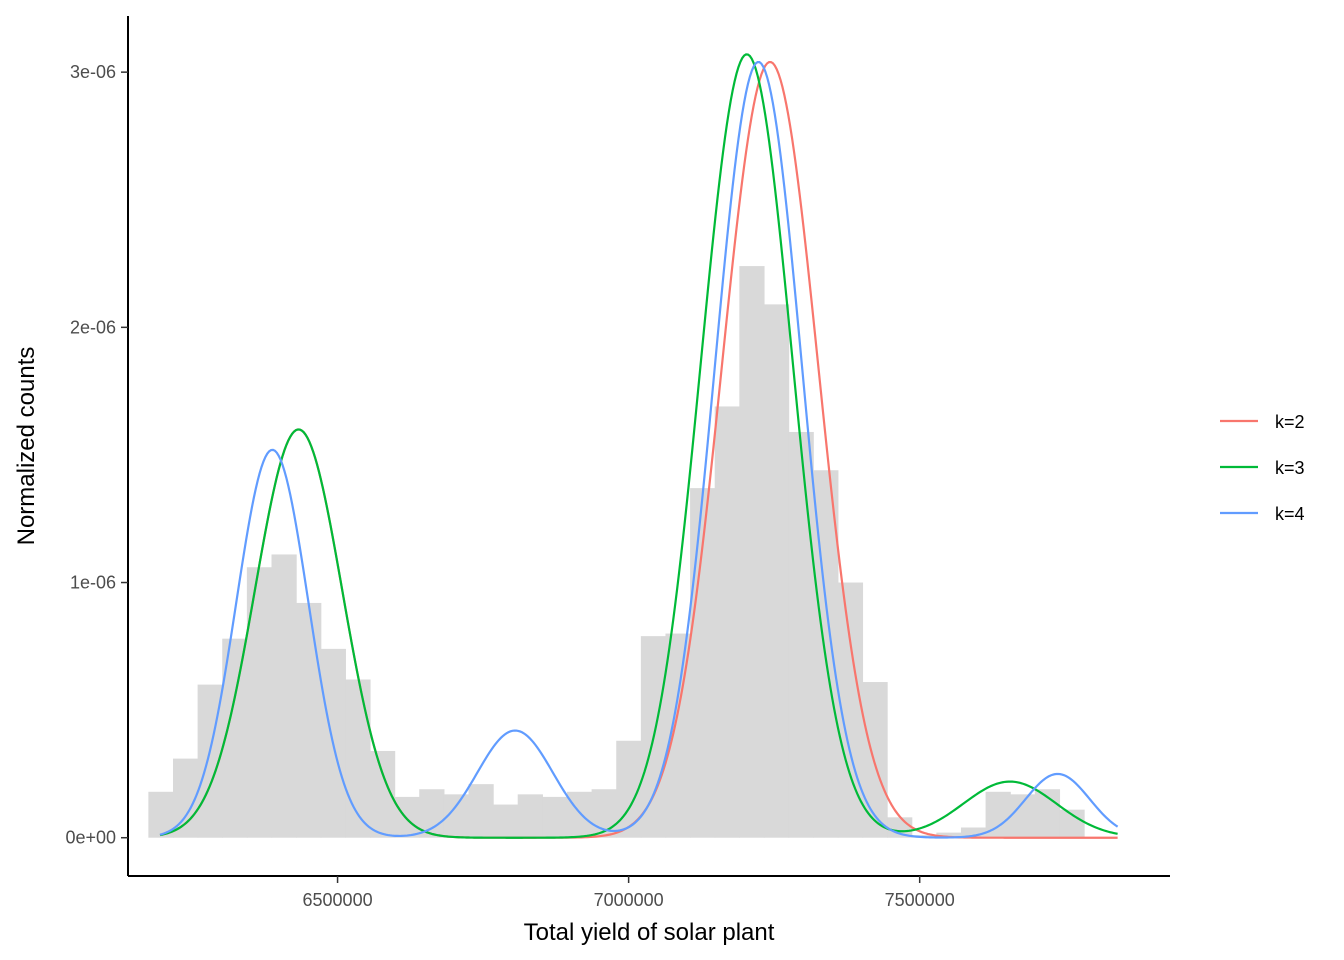  What do you see at coordinates (93, 583) in the screenshot?
I see `y-tick-label: 1e-06` at bounding box center [93, 583].